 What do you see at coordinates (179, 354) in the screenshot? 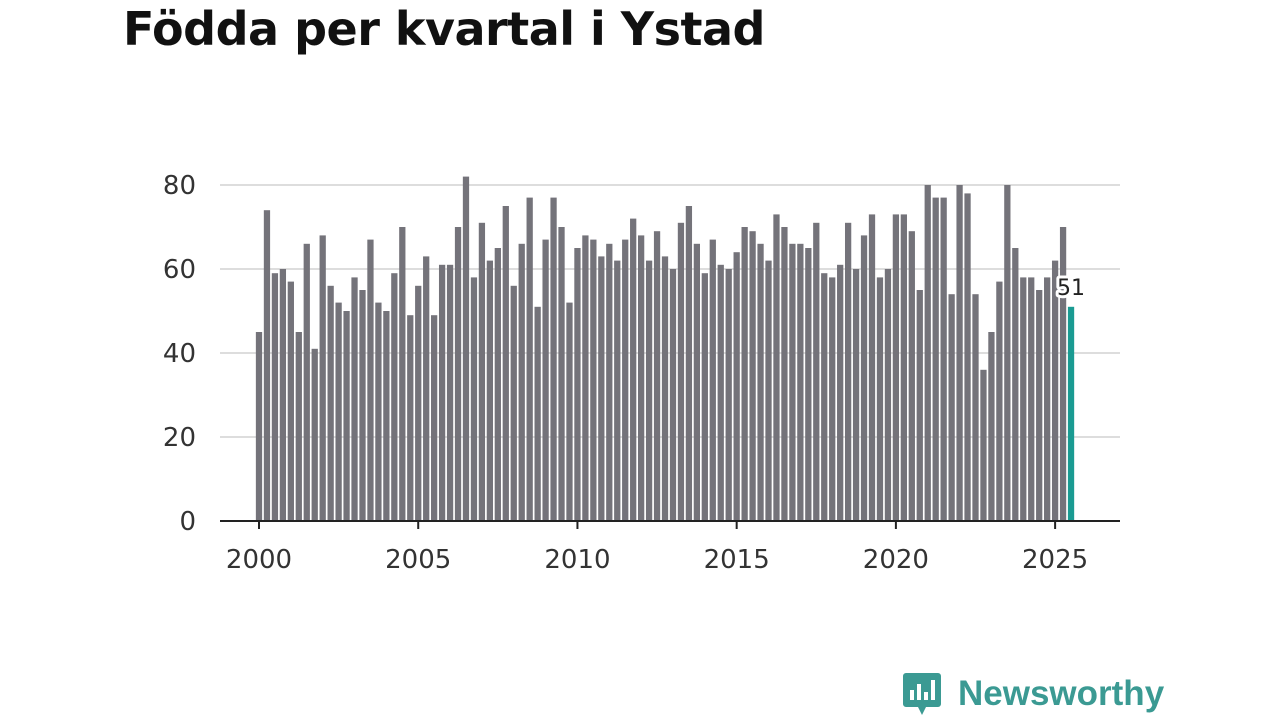
I see `y-tick-label: 40` at bounding box center [179, 354].